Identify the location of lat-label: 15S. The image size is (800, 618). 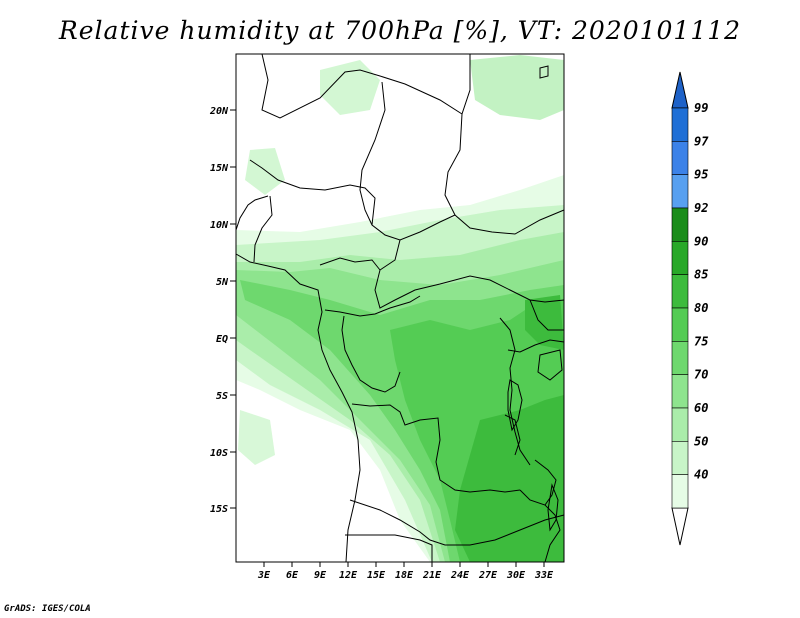
(219, 509).